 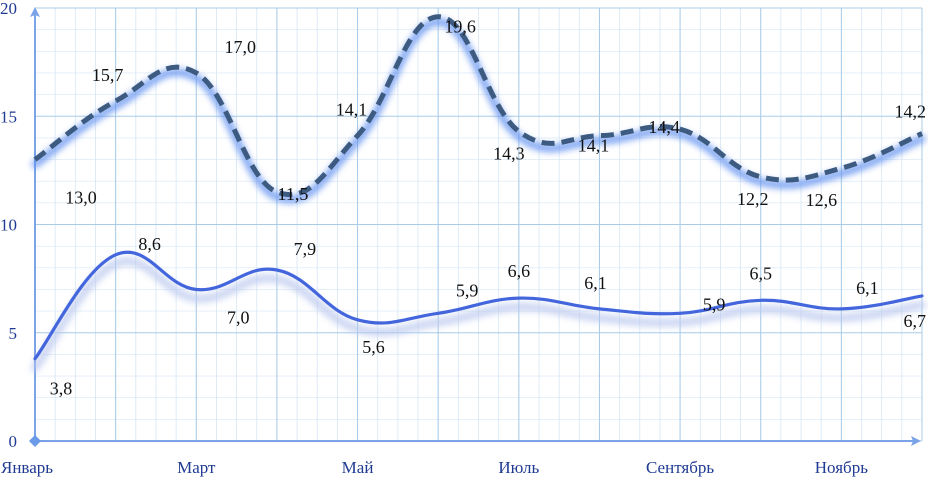 I want to click on data-label: 14,3, so click(x=509, y=153).